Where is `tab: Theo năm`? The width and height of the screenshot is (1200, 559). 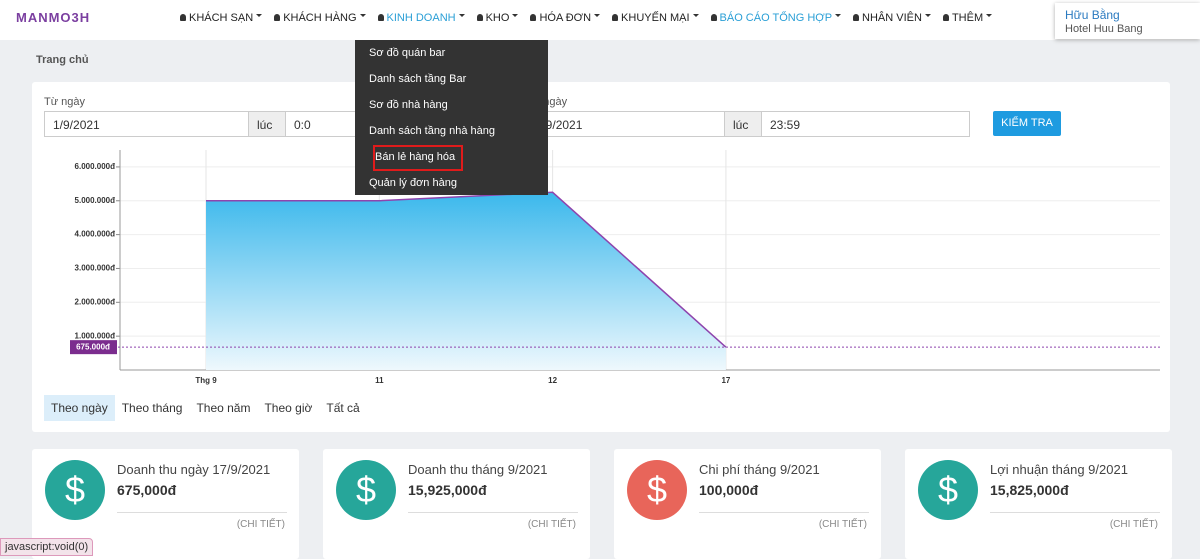
tab: Theo năm is located at coordinates (223, 408).